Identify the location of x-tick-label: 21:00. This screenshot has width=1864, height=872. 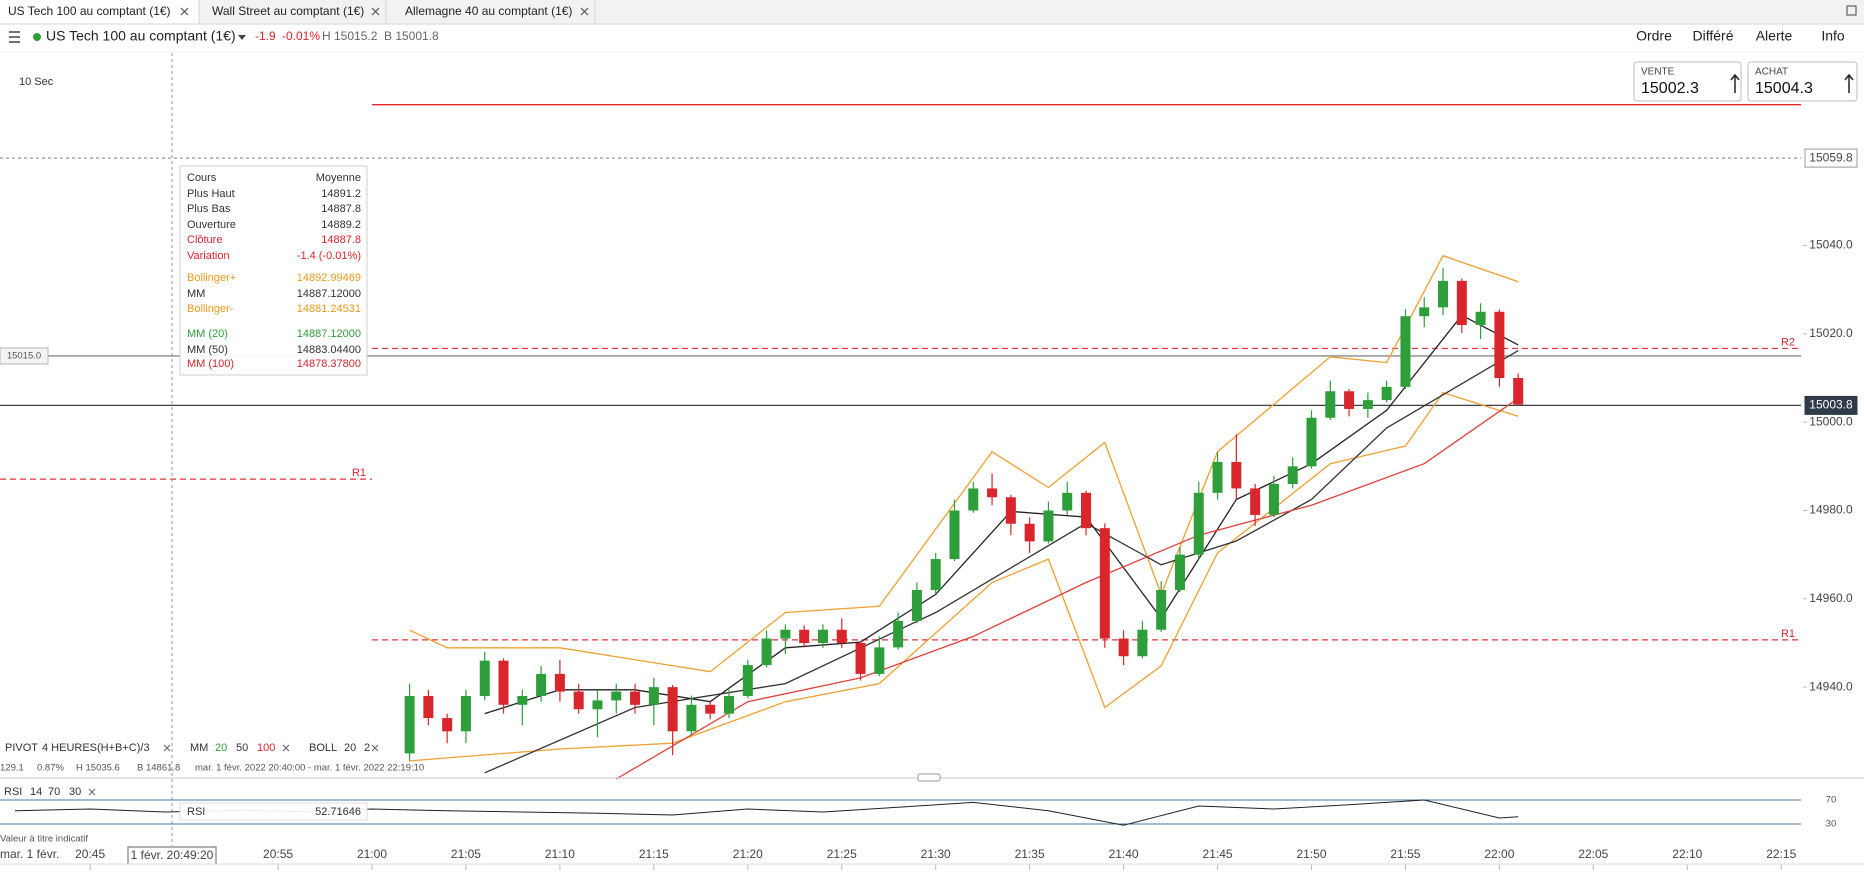
(372, 854).